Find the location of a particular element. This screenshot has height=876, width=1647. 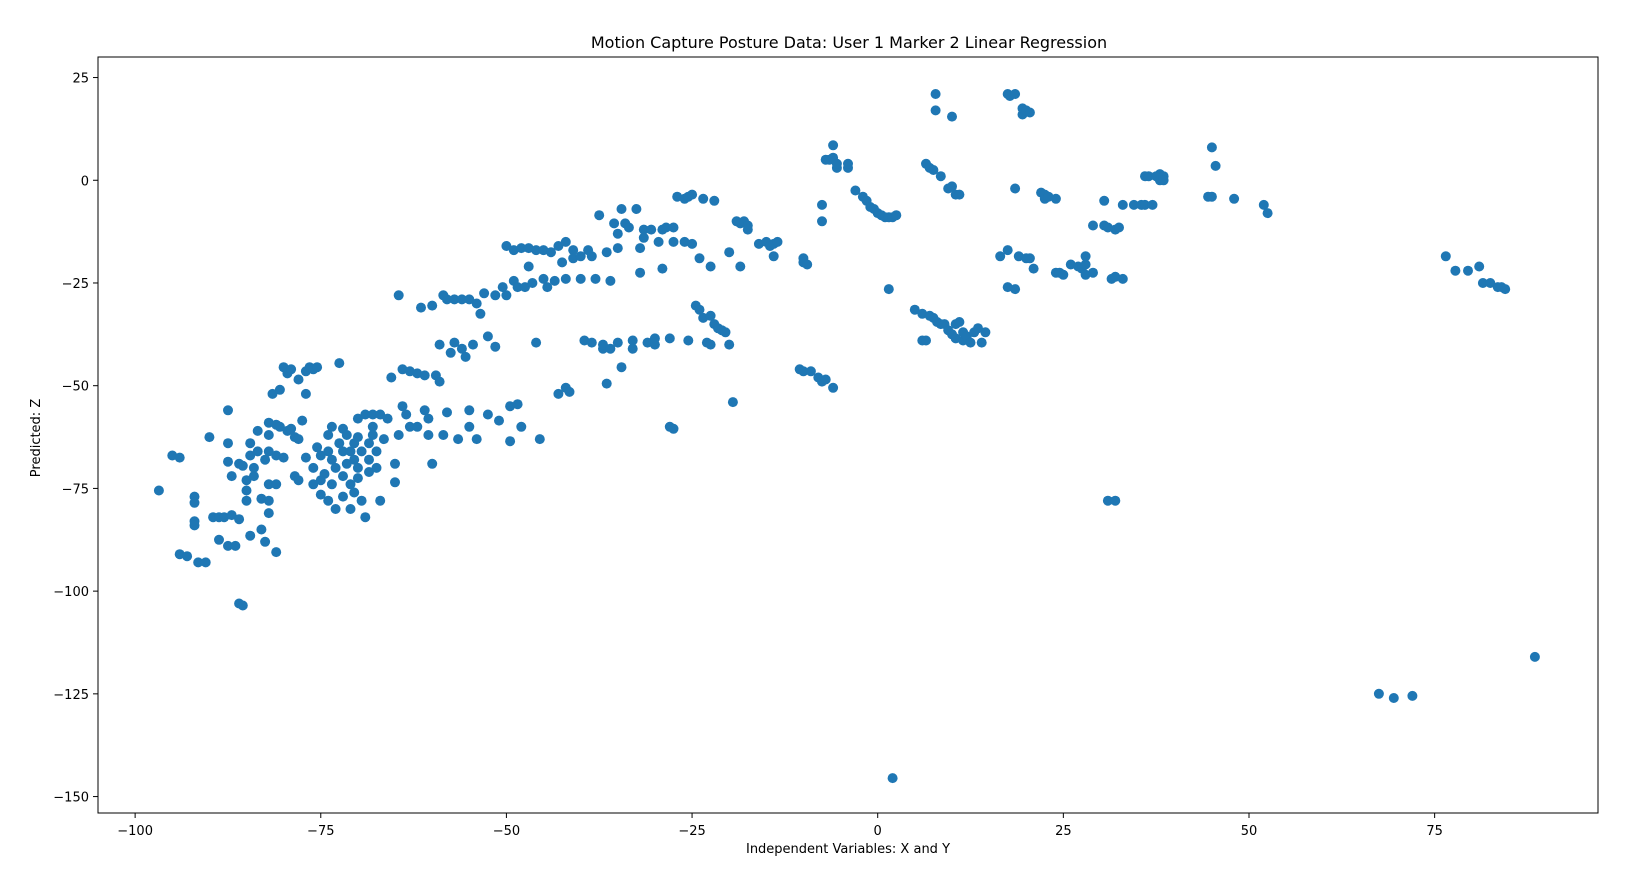

y-tick-label: −75 is located at coordinates (75, 489).